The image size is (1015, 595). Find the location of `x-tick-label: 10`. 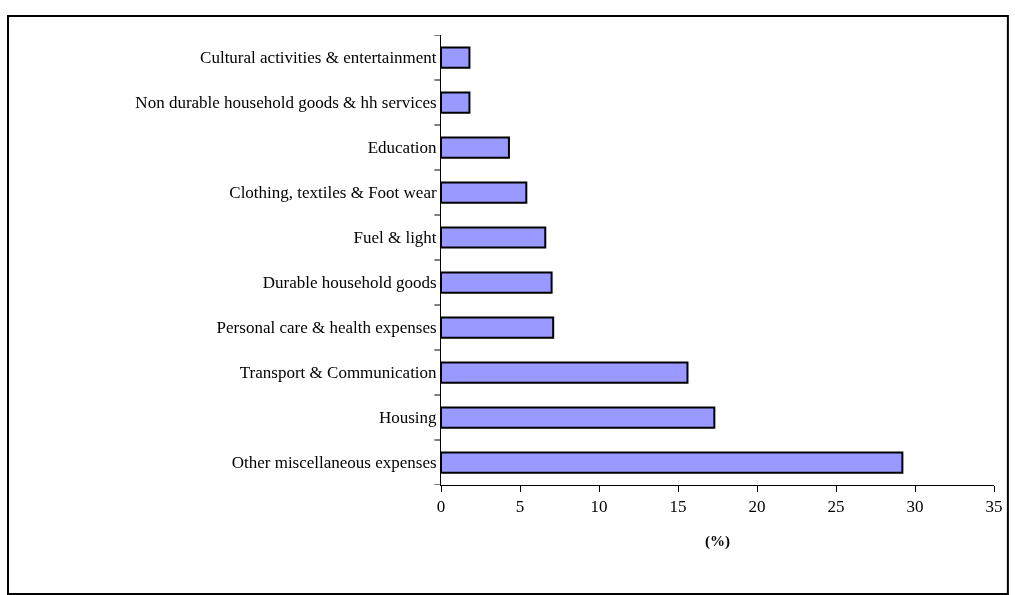

x-tick-label: 10 is located at coordinates (599, 507).